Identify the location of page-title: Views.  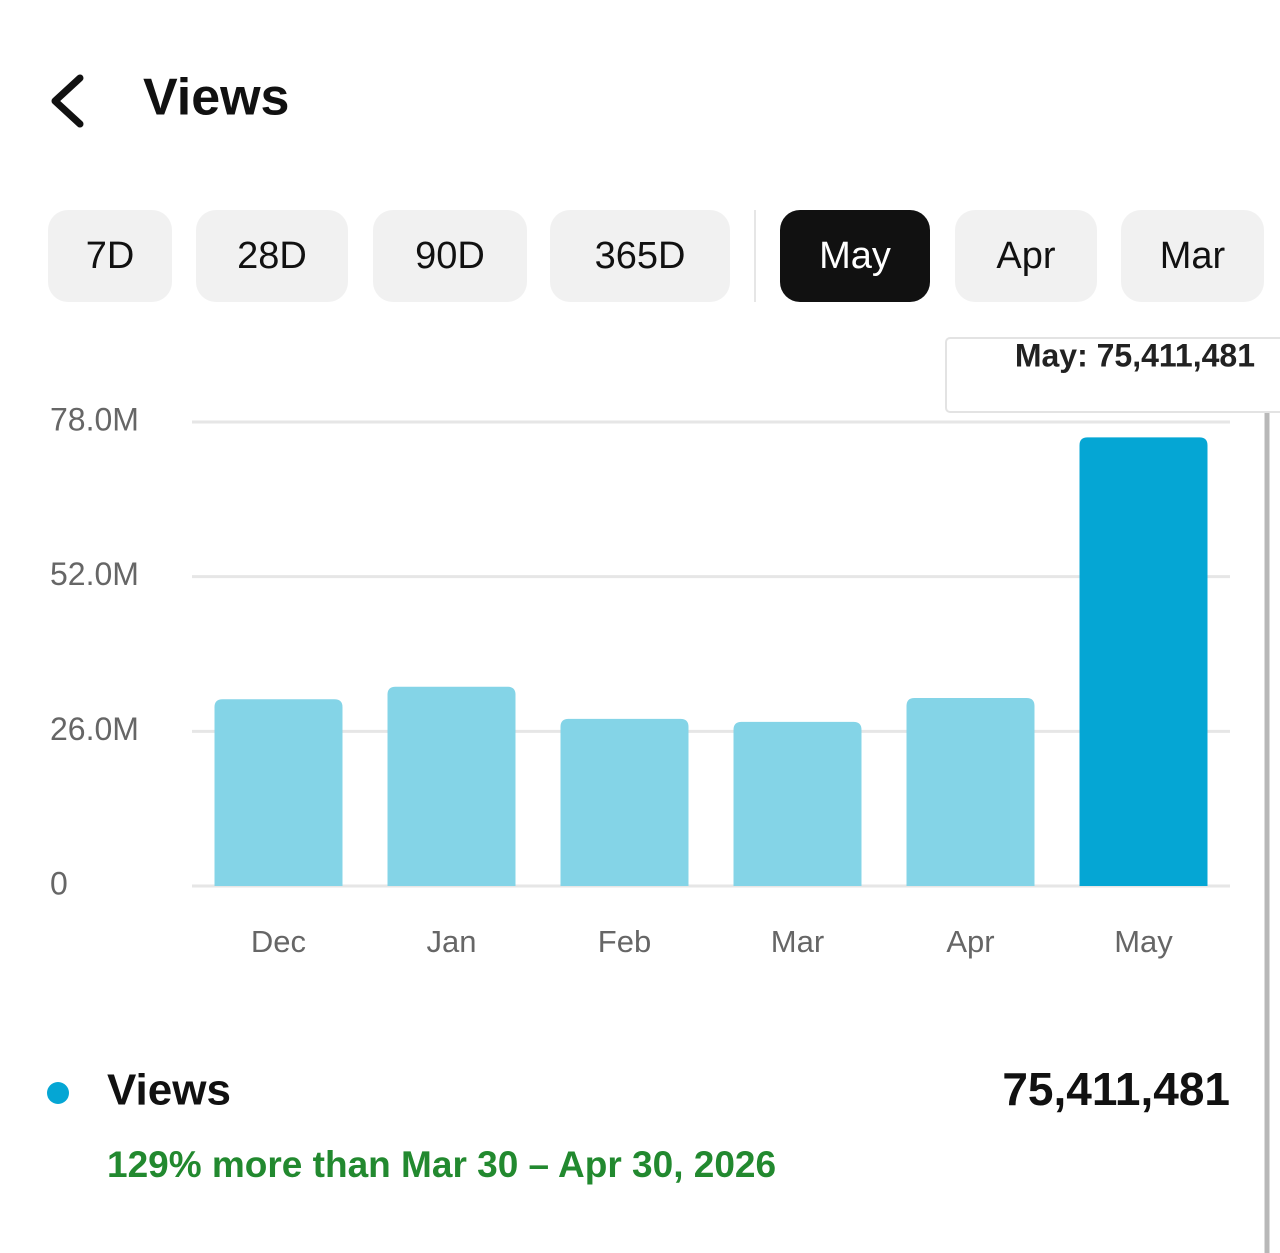
(216, 98).